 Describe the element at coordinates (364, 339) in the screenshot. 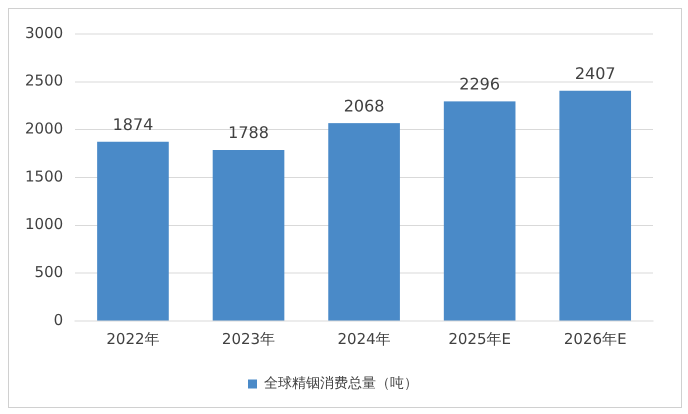

I see `x-tick-label: 2024年` at that location.